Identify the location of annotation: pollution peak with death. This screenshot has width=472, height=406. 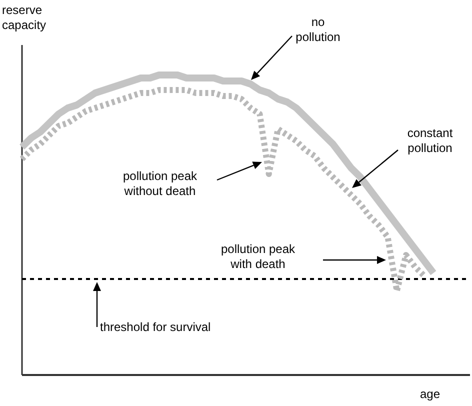
(258, 256).